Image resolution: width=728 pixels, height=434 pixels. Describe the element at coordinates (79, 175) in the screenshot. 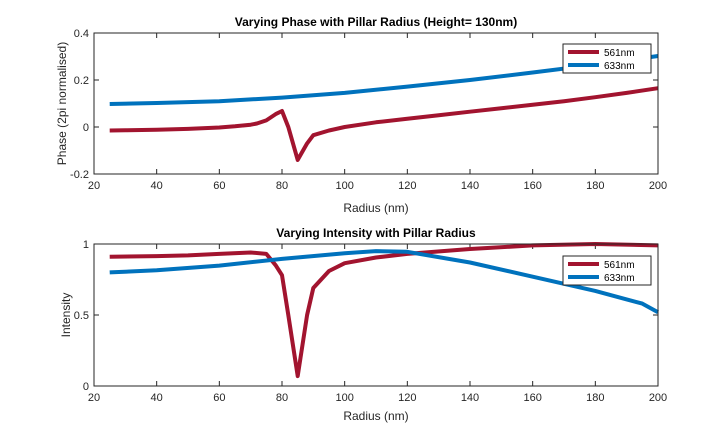

I see `y-tick-label: -0.2` at that location.